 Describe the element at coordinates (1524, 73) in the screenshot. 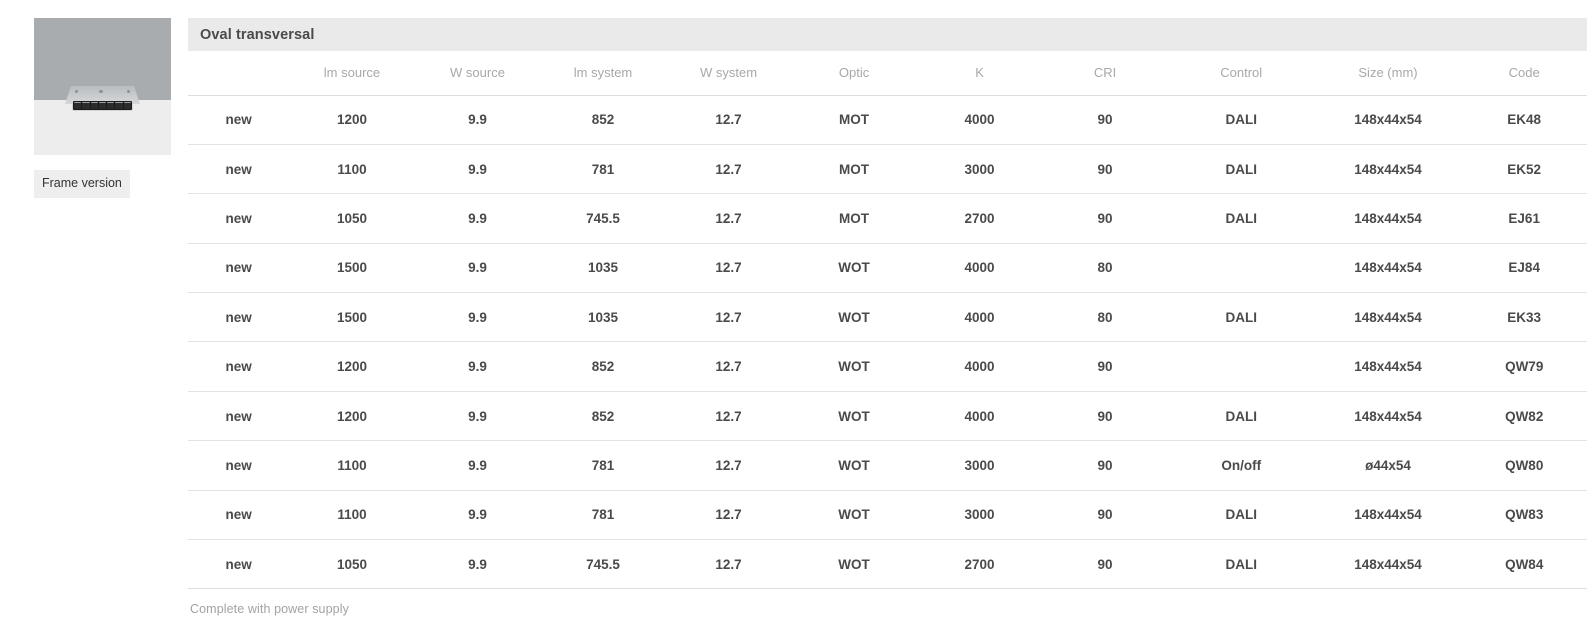

I see `column-header-code: Code` at that location.